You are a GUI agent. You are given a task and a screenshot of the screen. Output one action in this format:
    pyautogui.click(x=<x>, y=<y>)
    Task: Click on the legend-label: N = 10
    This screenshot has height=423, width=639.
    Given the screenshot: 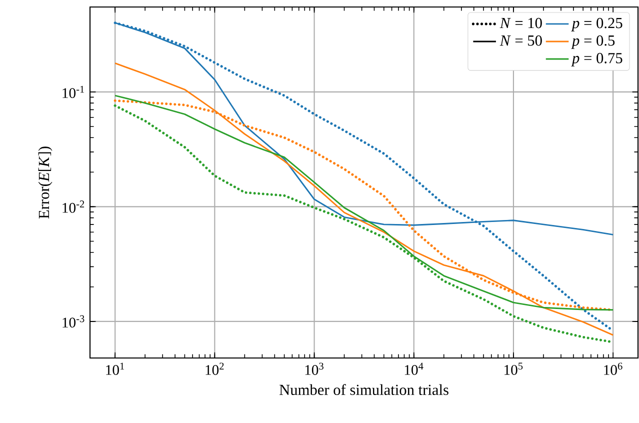 What is the action you would take?
    pyautogui.click(x=521, y=23)
    